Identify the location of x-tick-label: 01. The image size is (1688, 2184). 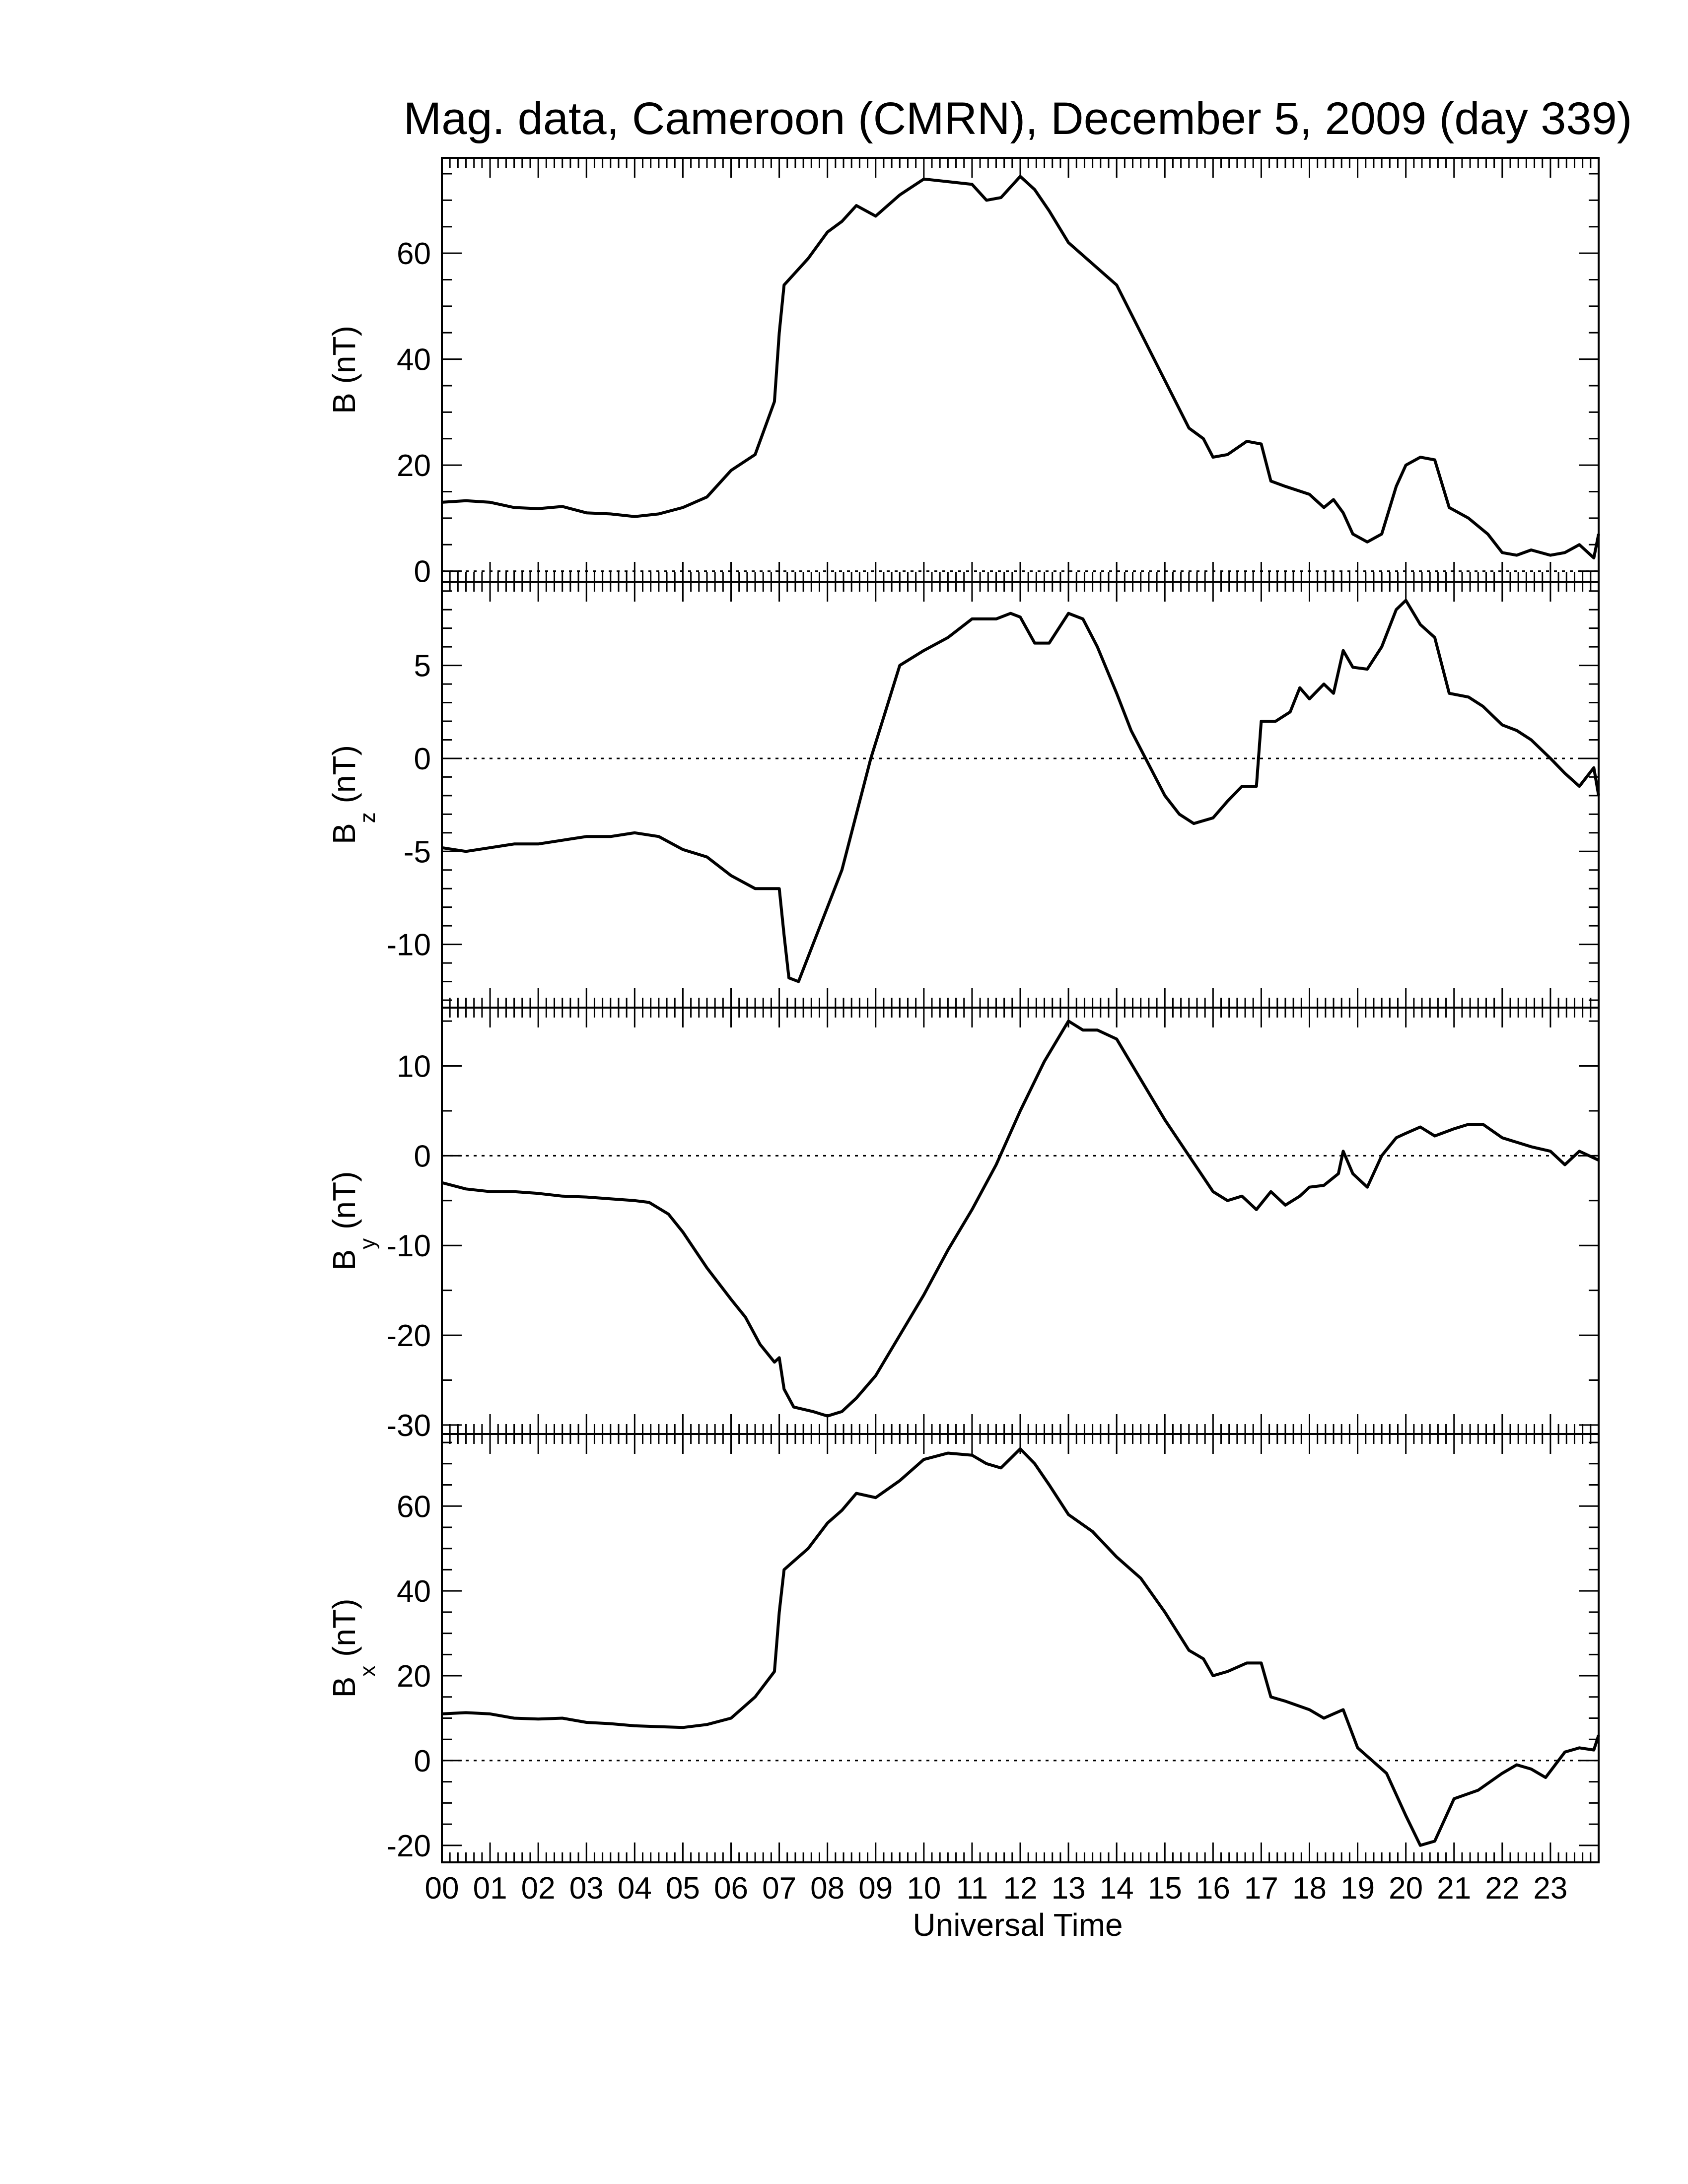
(490, 1888).